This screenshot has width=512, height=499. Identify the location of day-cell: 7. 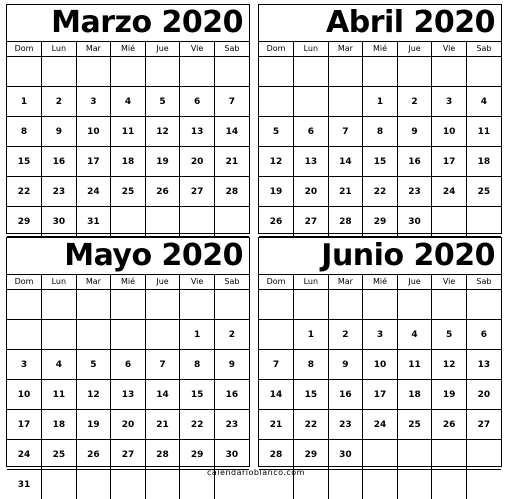
(162, 365).